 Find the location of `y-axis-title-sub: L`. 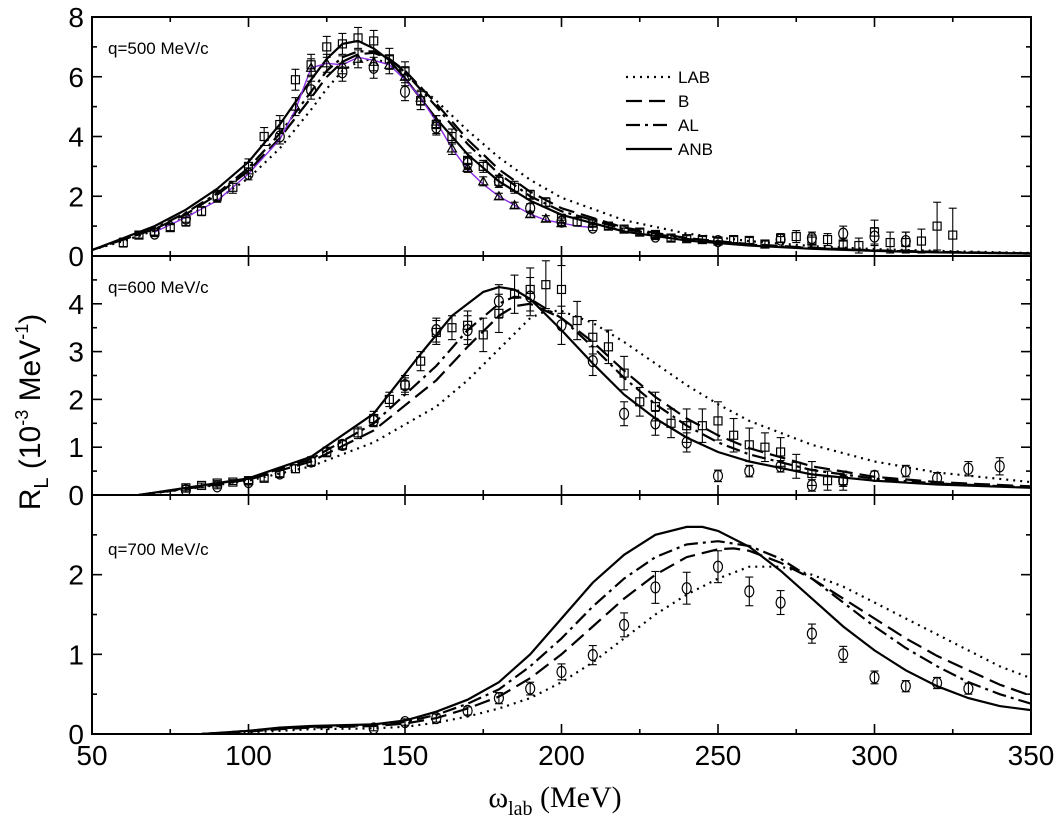

y-axis-title-sub: L is located at coordinates (42, 482).